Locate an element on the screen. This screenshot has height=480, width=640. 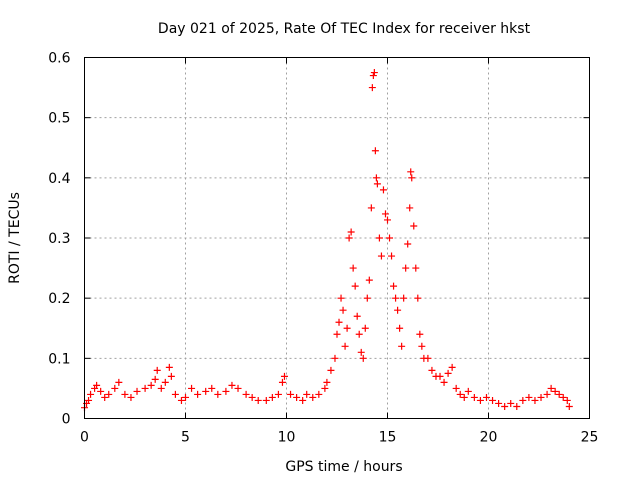
y-tick-label: 0 is located at coordinates (66, 420).